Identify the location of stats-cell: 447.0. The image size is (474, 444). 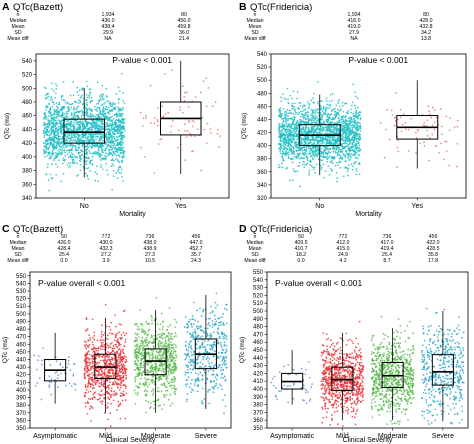
(196, 243).